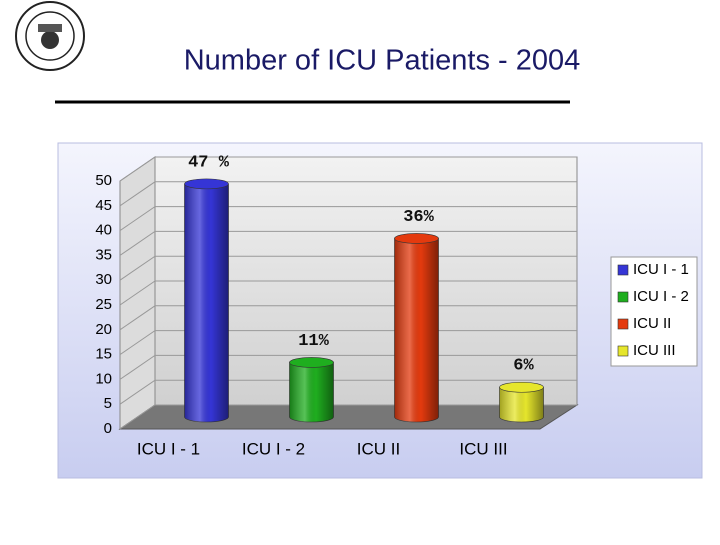 The image size is (720, 545). What do you see at coordinates (103, 254) in the screenshot?
I see `y-tick-label: 35` at bounding box center [103, 254].